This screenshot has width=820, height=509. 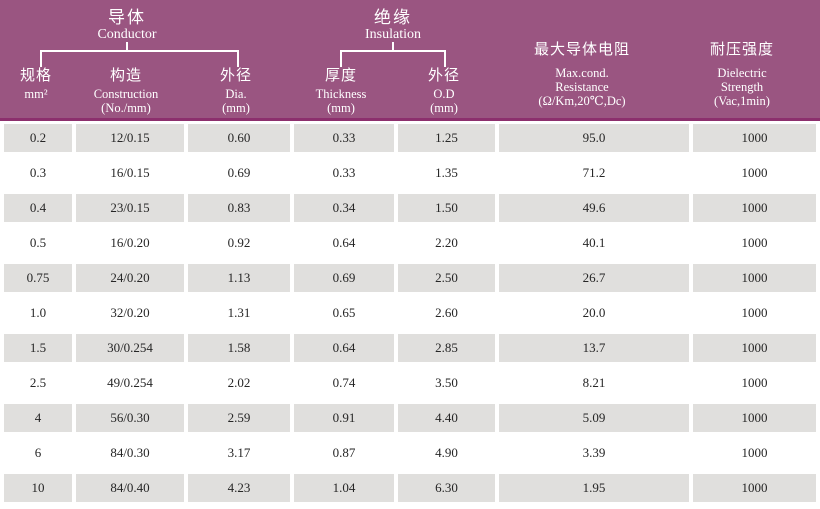 I want to click on table-cell: 84/0.40, so click(x=130, y=488).